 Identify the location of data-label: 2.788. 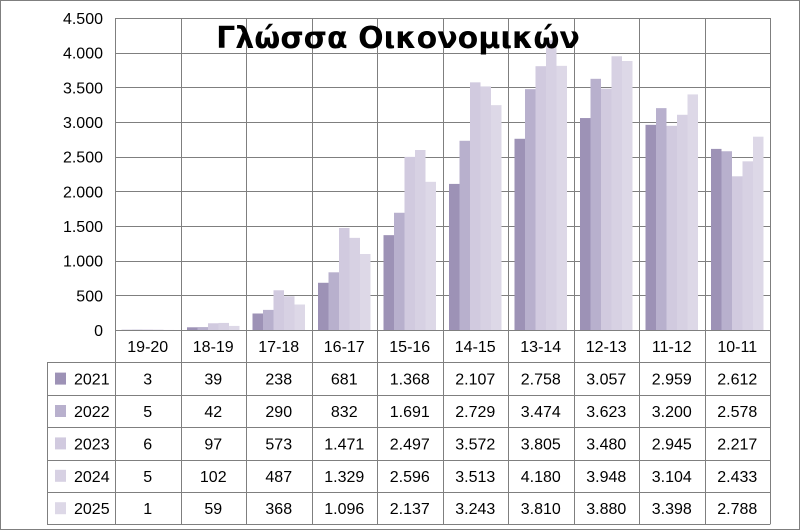
(737, 509).